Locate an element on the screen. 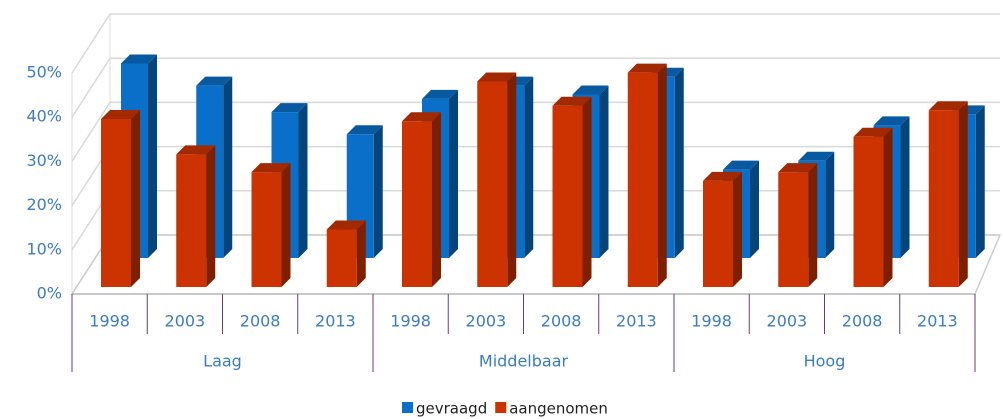 This screenshot has height=419, width=1003. group-label: Hoog is located at coordinates (825, 361).